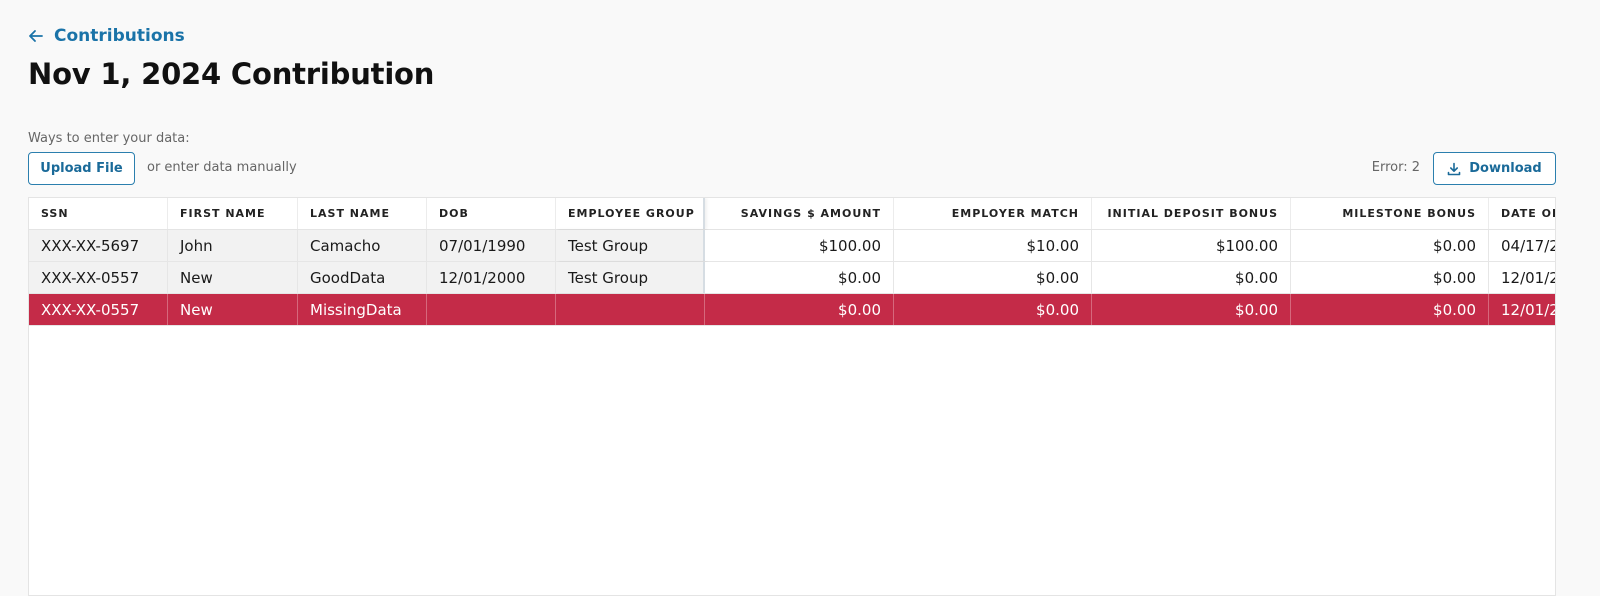 The width and height of the screenshot is (1600, 596). I want to click on error-count: Error: 2, so click(1395, 167).